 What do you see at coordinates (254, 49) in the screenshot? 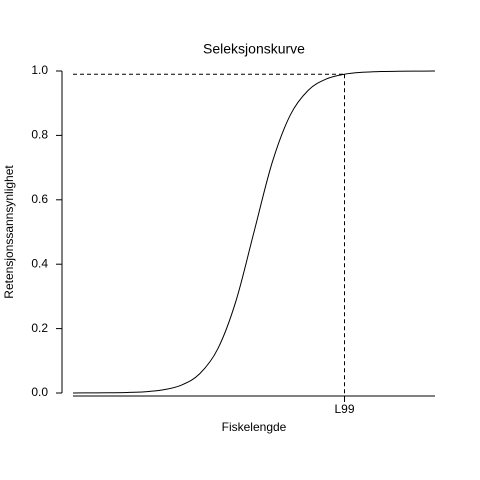
I see `chart-title: Seleksjonskurve` at bounding box center [254, 49].